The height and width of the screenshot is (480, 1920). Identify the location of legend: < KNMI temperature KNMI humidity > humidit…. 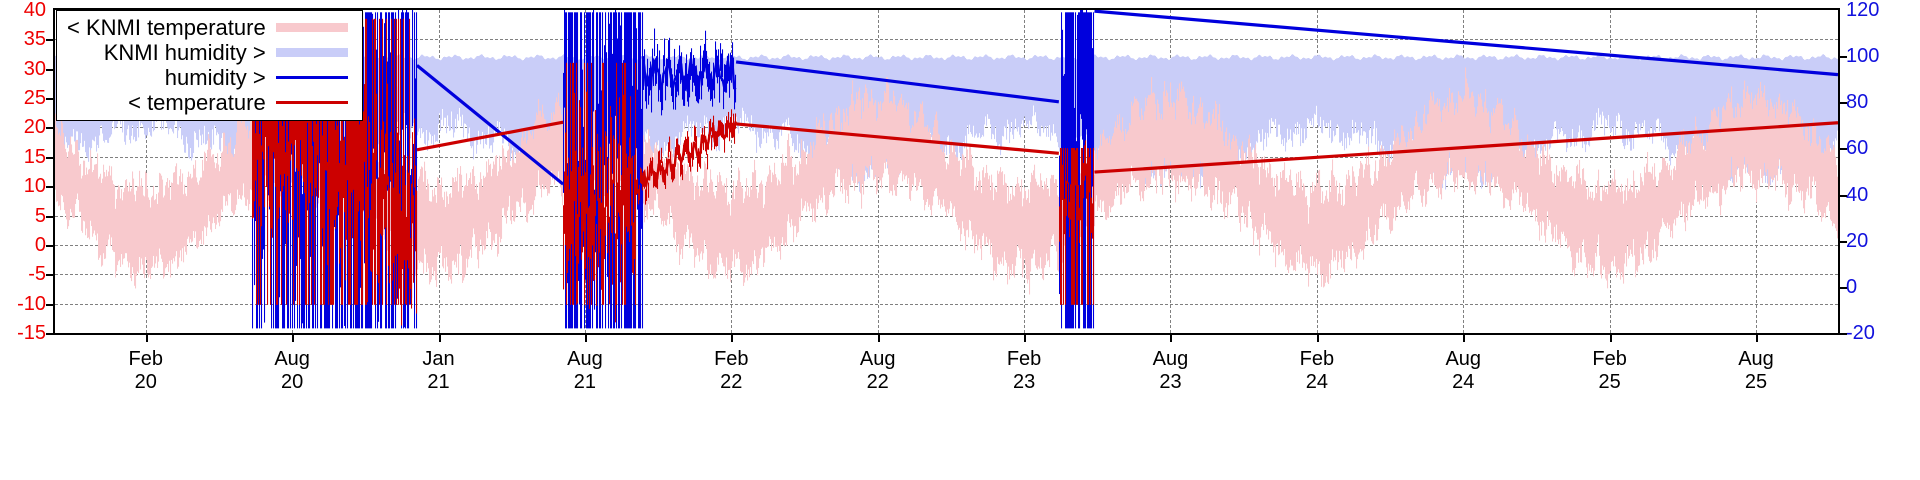
(209, 65).